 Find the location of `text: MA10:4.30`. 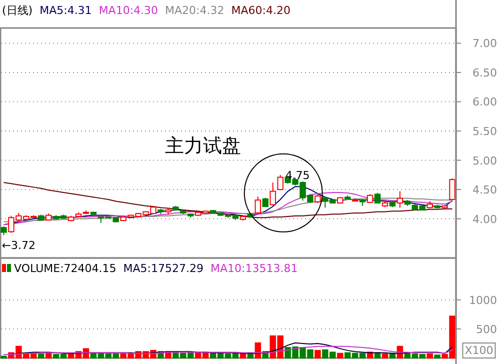

text: MA10:4.30 is located at coordinates (128, 10).